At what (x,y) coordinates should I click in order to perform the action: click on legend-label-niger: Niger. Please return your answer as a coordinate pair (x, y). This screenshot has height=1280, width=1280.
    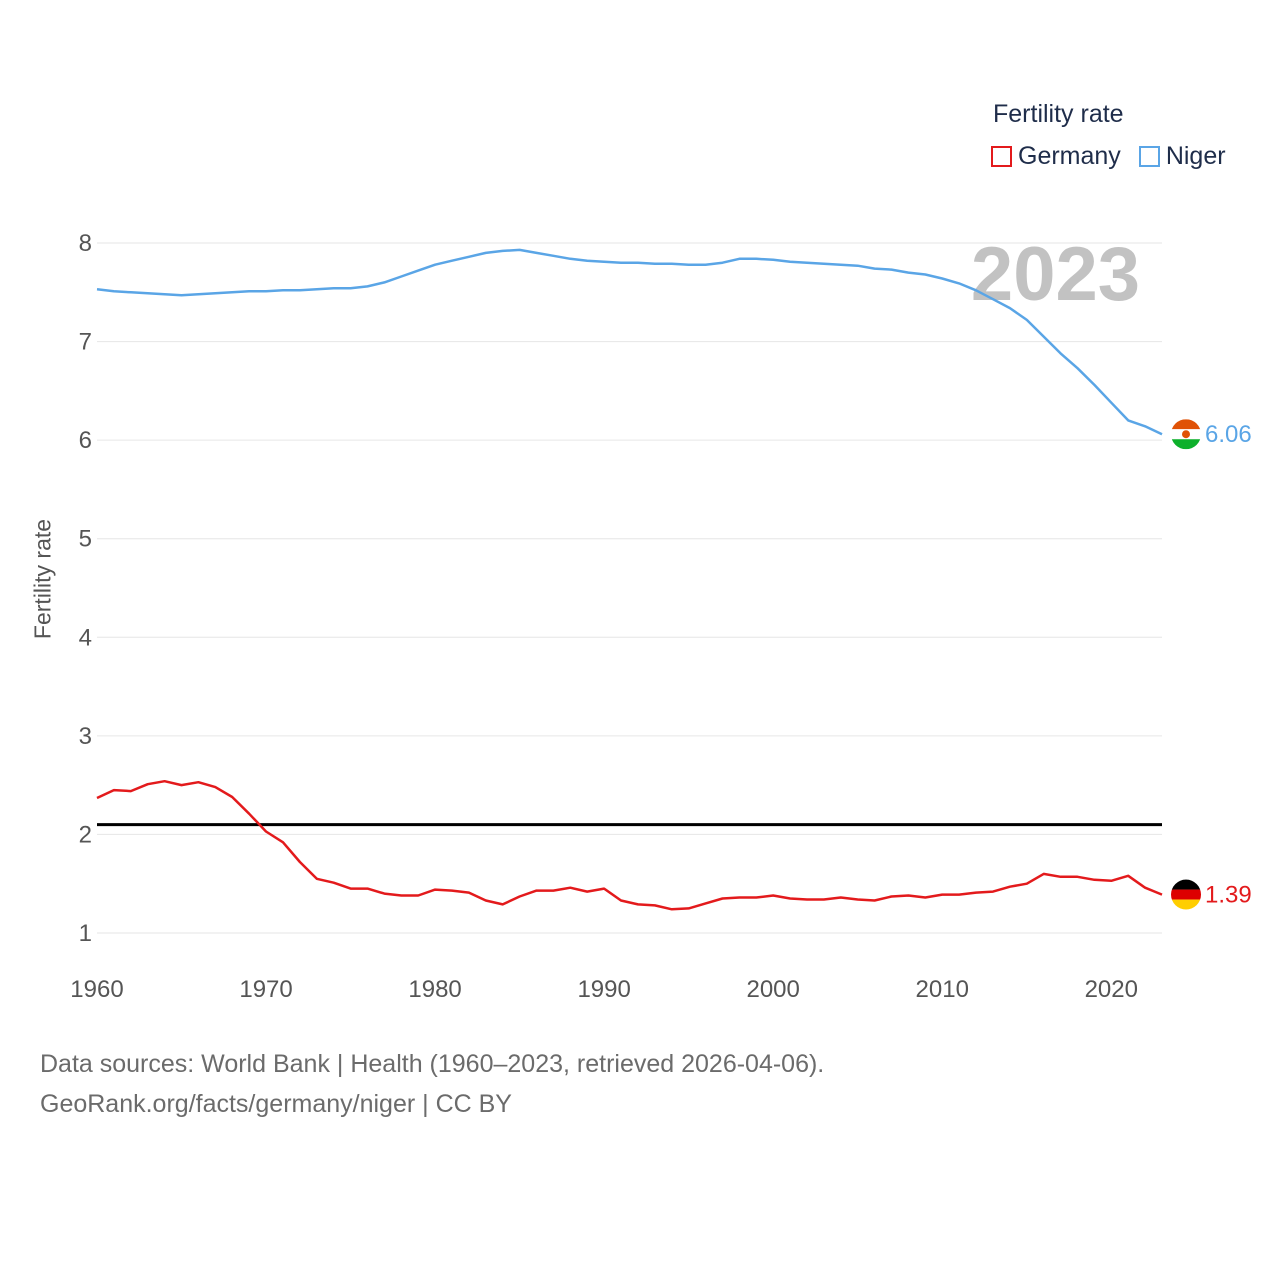
    Looking at the image, I should click on (1195, 156).